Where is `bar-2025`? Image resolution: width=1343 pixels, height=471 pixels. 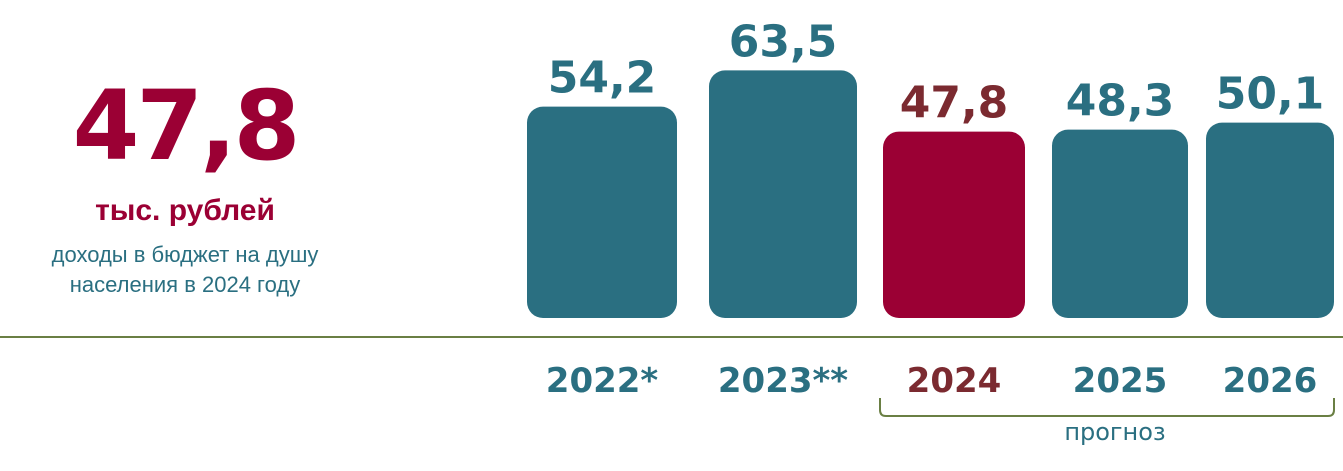
bar-2025 is located at coordinates (1120, 223).